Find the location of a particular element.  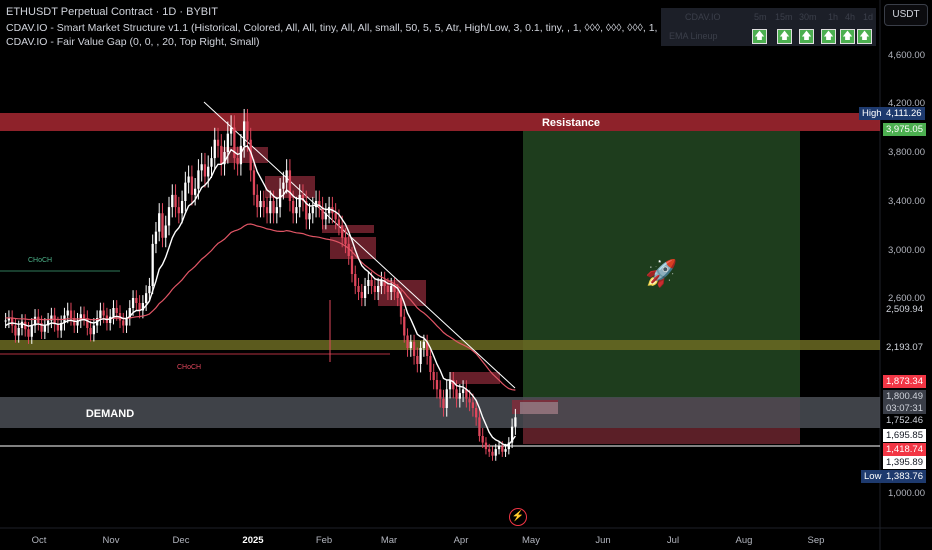

target-zone is located at coordinates (661, 264).